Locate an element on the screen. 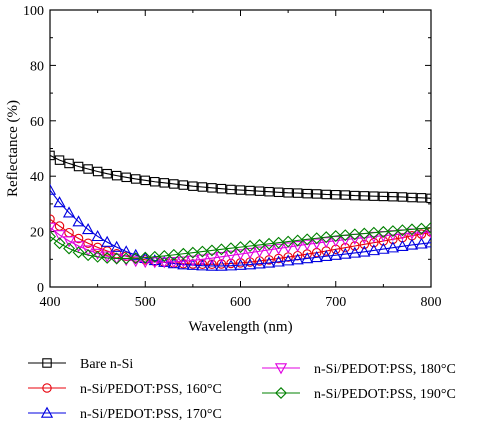 The height and width of the screenshot is (425, 500). legend-item-3: n-Si/PEDOT:PSS, 170°C is located at coordinates (125, 414).